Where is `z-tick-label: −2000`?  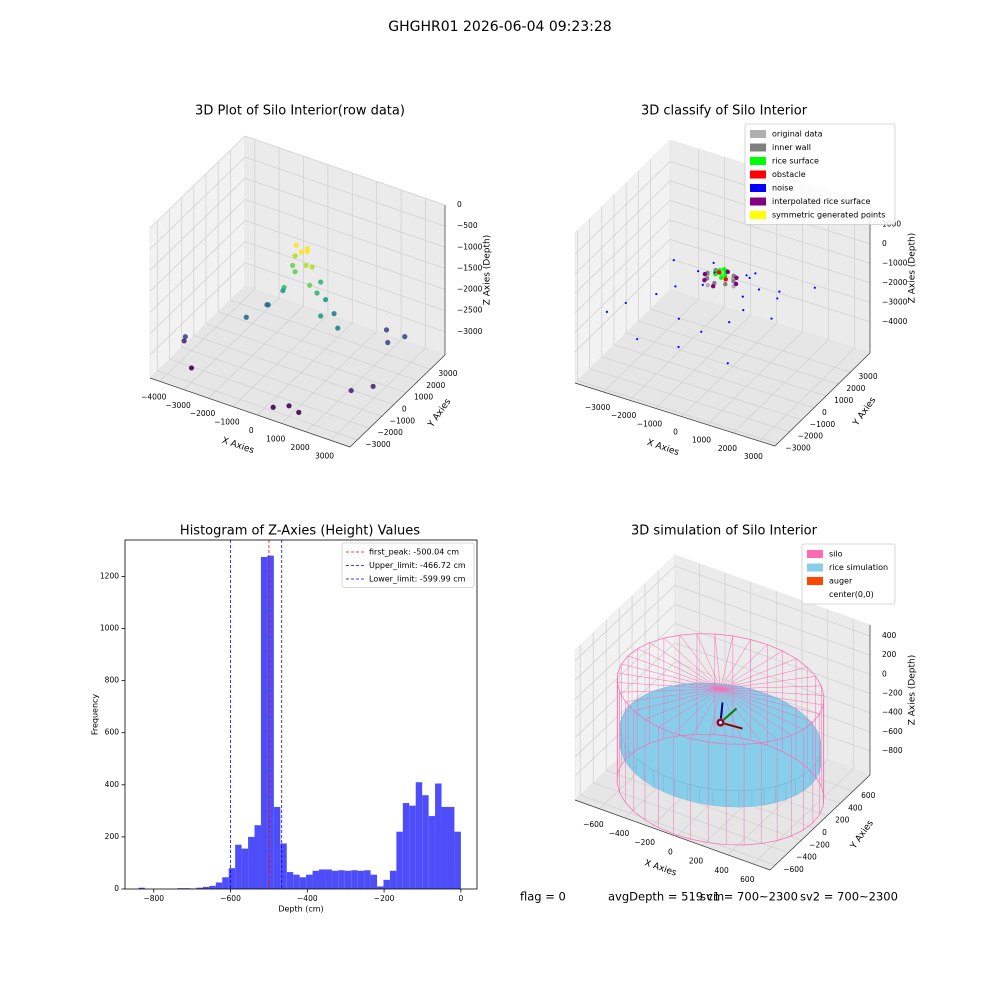
z-tick-label: −2000 is located at coordinates (895, 282).